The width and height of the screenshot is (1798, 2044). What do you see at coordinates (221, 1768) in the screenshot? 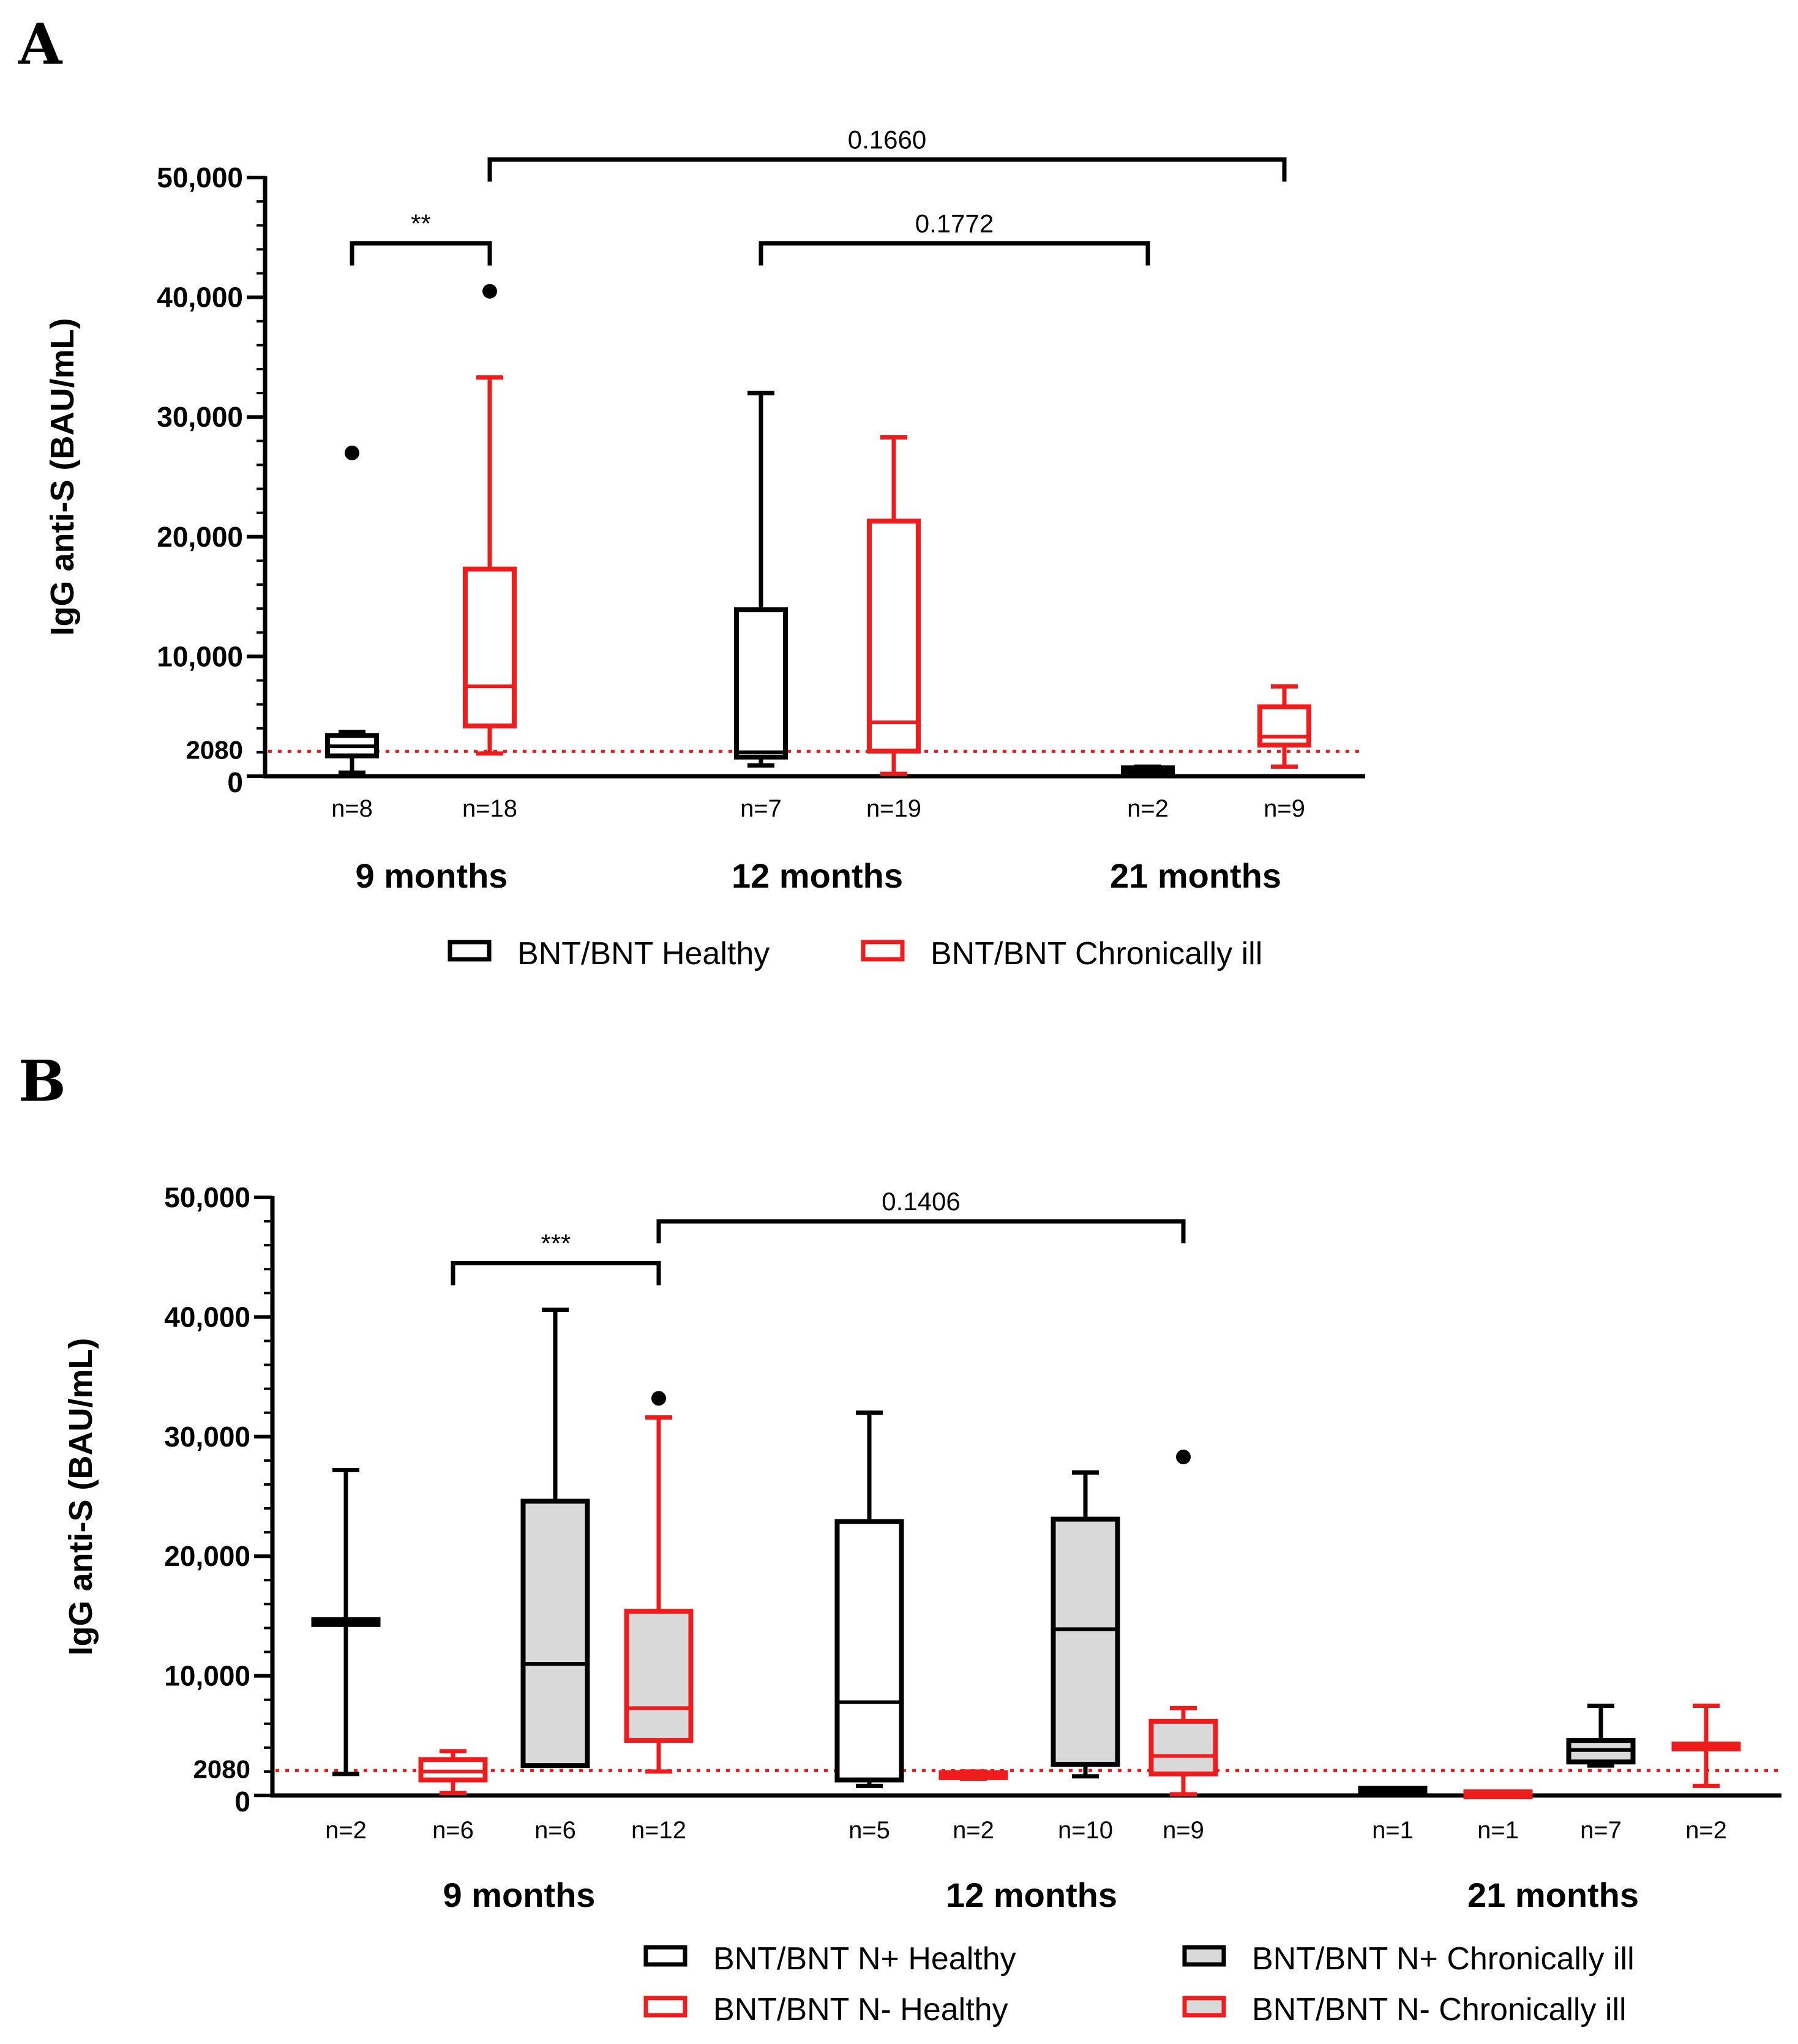
I see `panel-b-threshold-label: 2080` at bounding box center [221, 1768].